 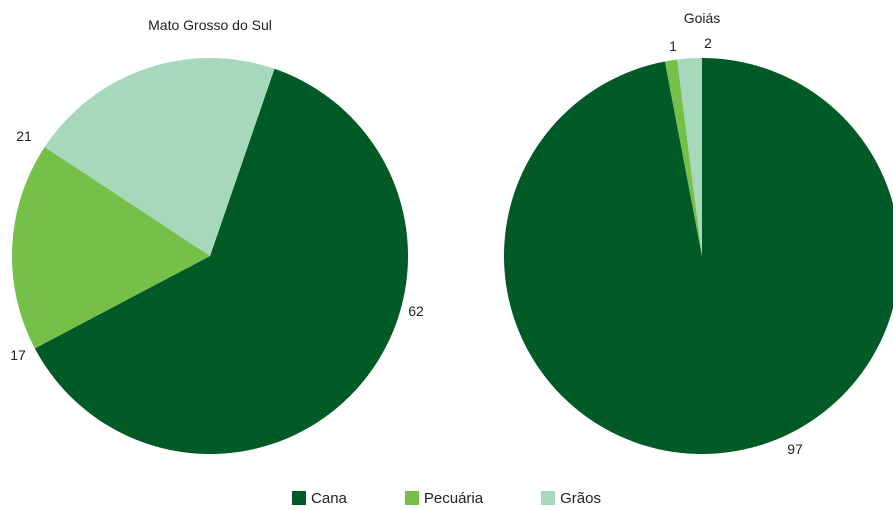 What do you see at coordinates (24, 136) in the screenshot?
I see `slice-label-graos: 21` at bounding box center [24, 136].